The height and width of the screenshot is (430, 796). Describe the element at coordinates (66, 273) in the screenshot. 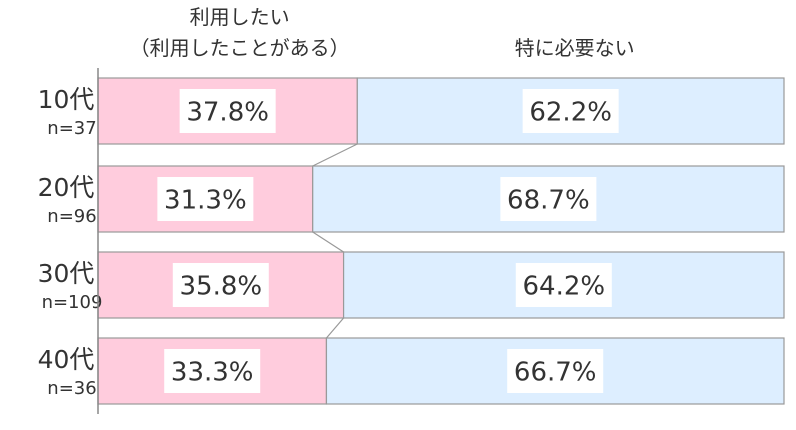

I see `category-label: 30代` at that location.